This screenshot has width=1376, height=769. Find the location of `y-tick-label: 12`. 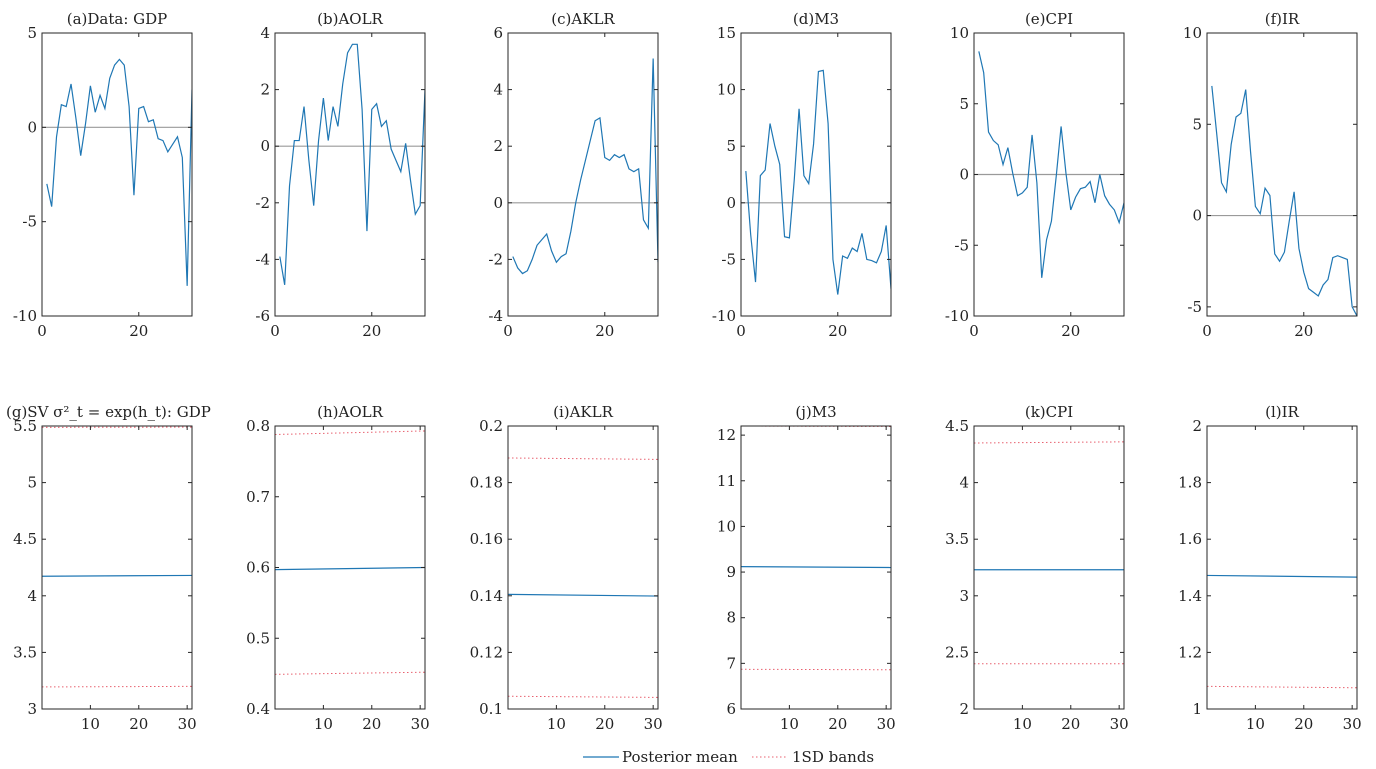

y-tick-label: 12 is located at coordinates (726, 435).